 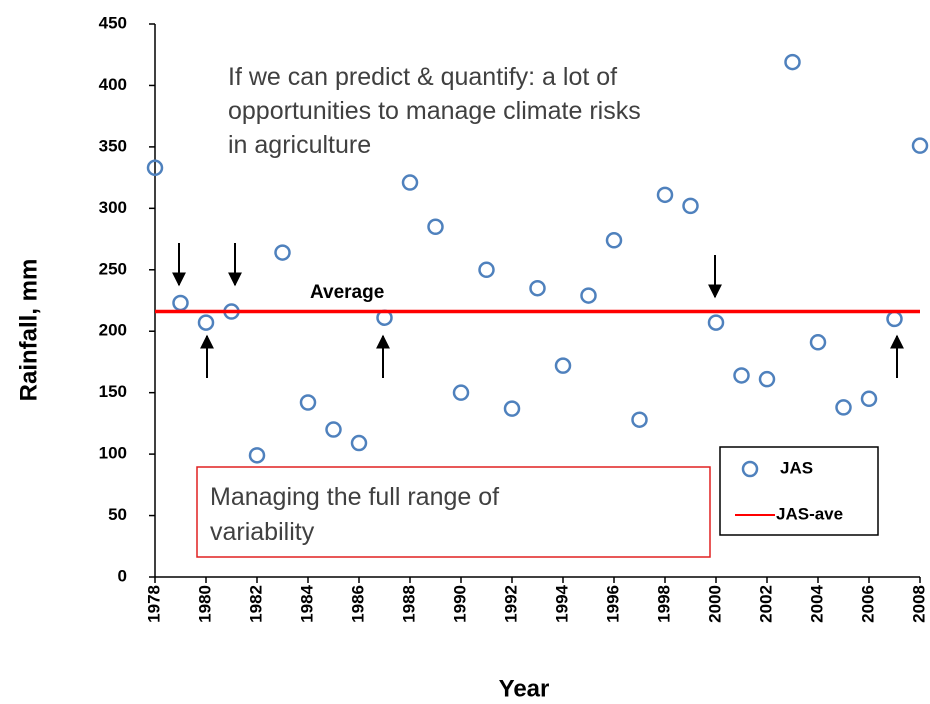 I want to click on box-text: Managing the full range of, so click(x=354, y=497).